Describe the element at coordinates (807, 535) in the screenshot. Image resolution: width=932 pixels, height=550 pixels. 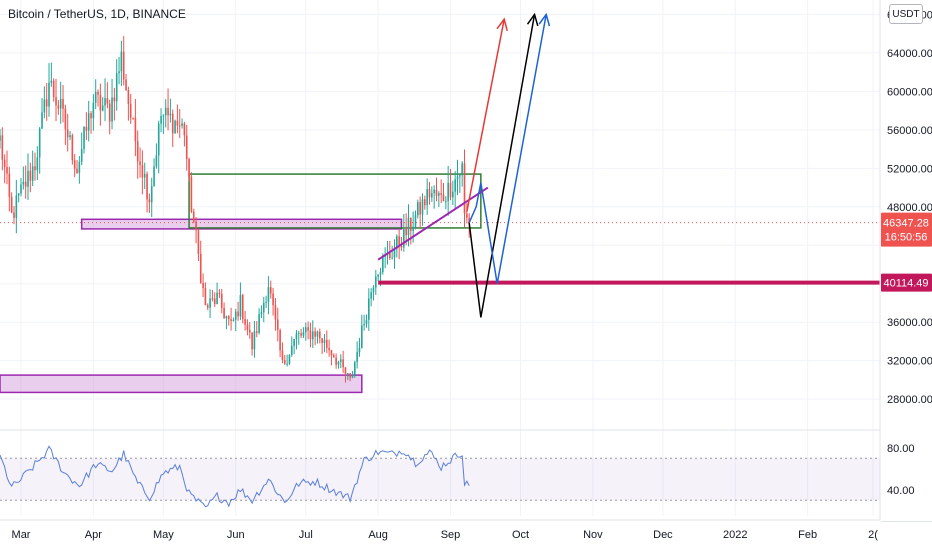
I see `time-tick-label: Feb` at that location.